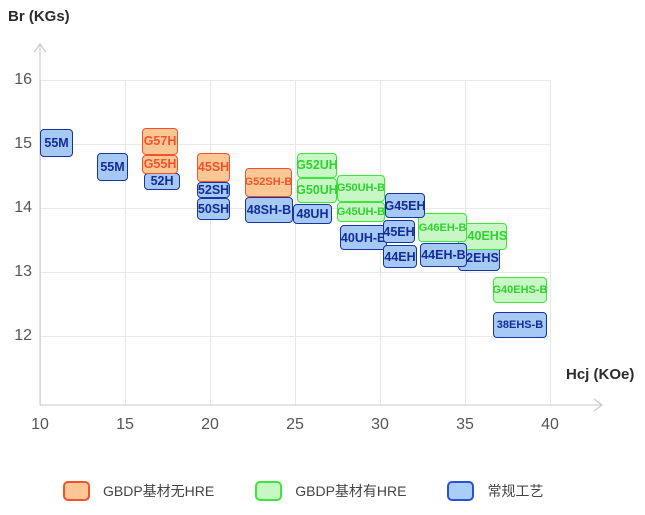 The width and height of the screenshot is (645, 515). Describe the element at coordinates (520, 290) in the screenshot. I see `grade-box-g40ehs-b: G40EHS-B` at that location.